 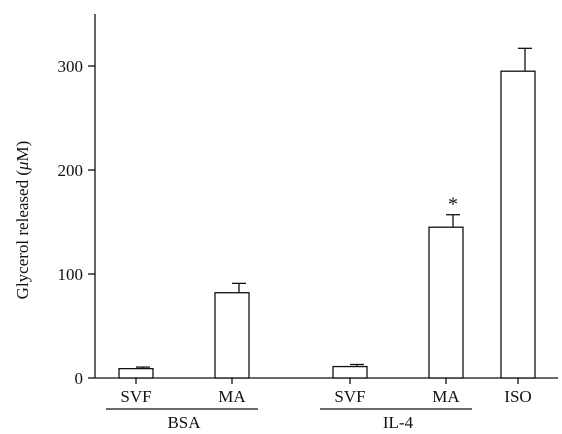 What do you see at coordinates (22, 235) in the screenshot?
I see `y-axis-title-main: Glycerol released (` at bounding box center [22, 235].